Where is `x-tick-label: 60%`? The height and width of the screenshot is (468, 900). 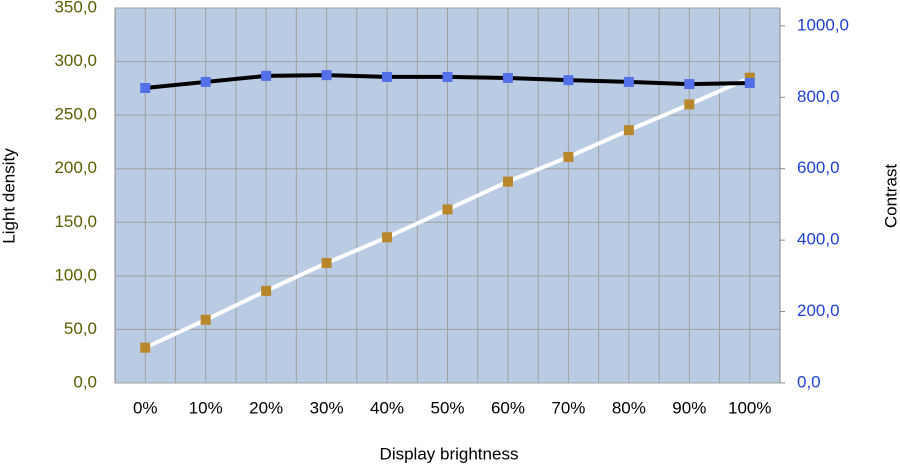 x-tick-label: 60% is located at coordinates (508, 407).